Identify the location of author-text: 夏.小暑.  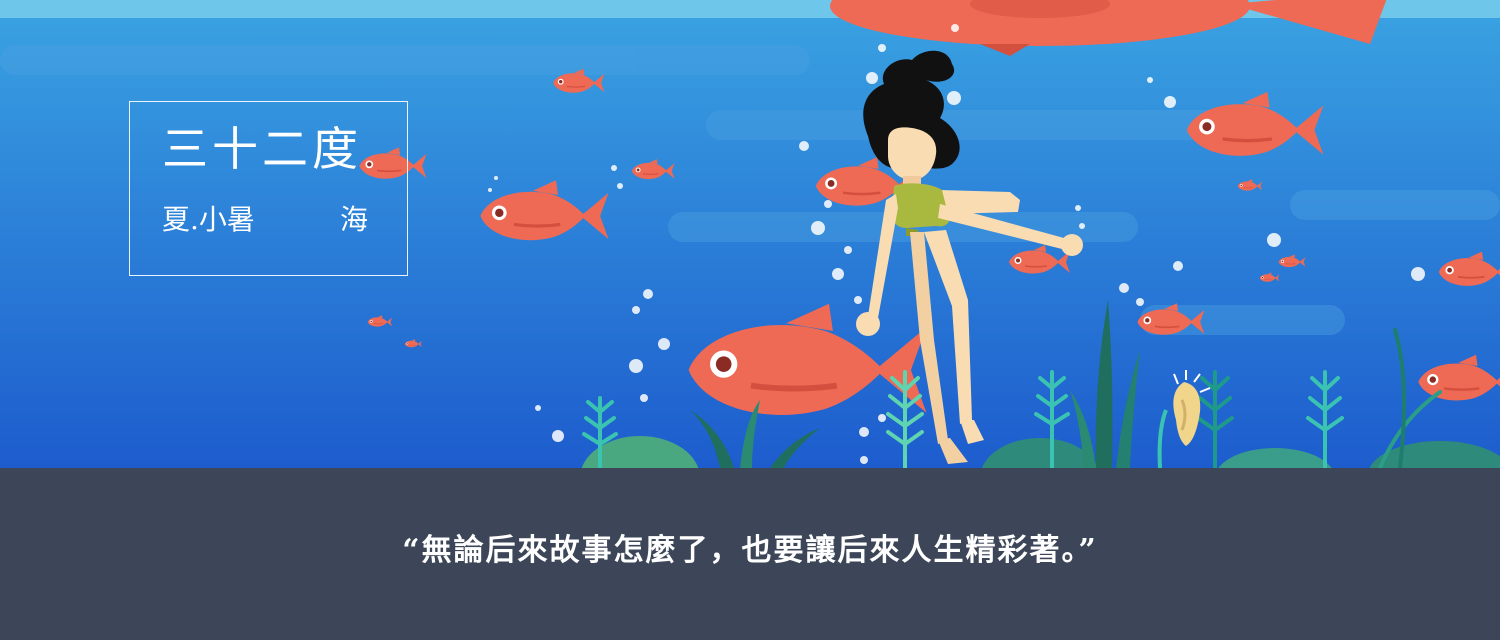
(208, 219).